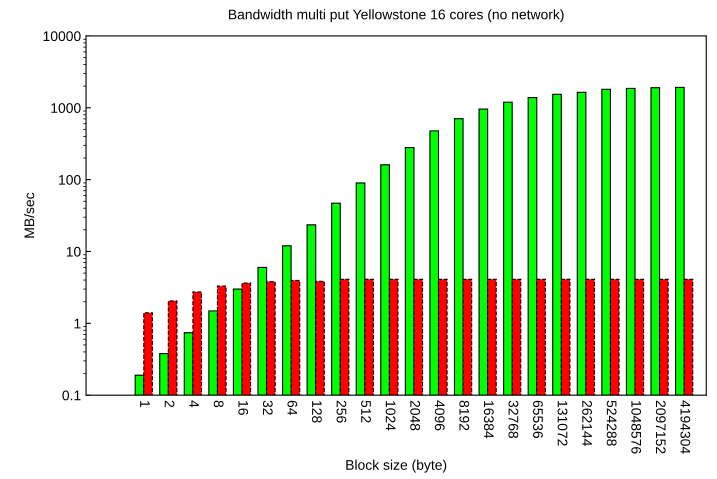 This screenshot has height=479, width=717. Describe the element at coordinates (66, 108) in the screenshot. I see `y-tick-label: 1000` at that location.